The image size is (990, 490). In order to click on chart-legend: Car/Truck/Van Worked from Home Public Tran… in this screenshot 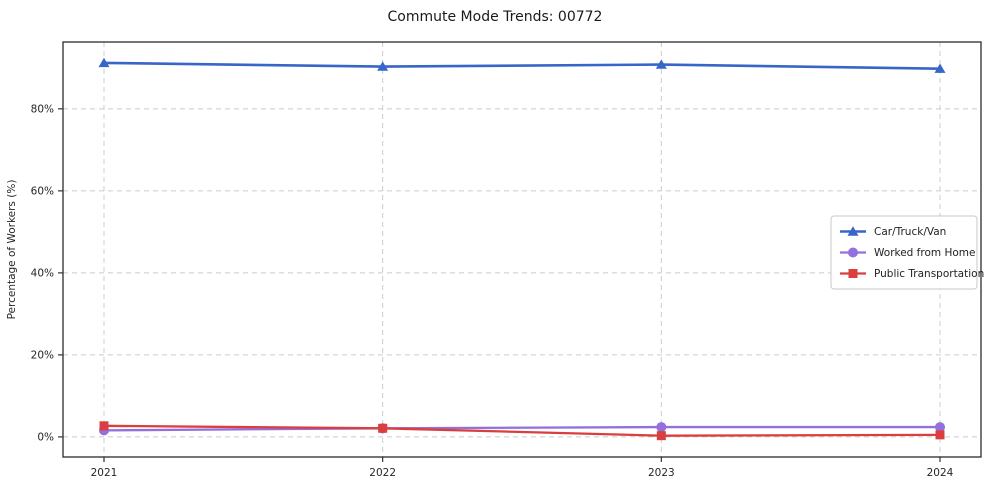, I will do `click(907, 252)`.